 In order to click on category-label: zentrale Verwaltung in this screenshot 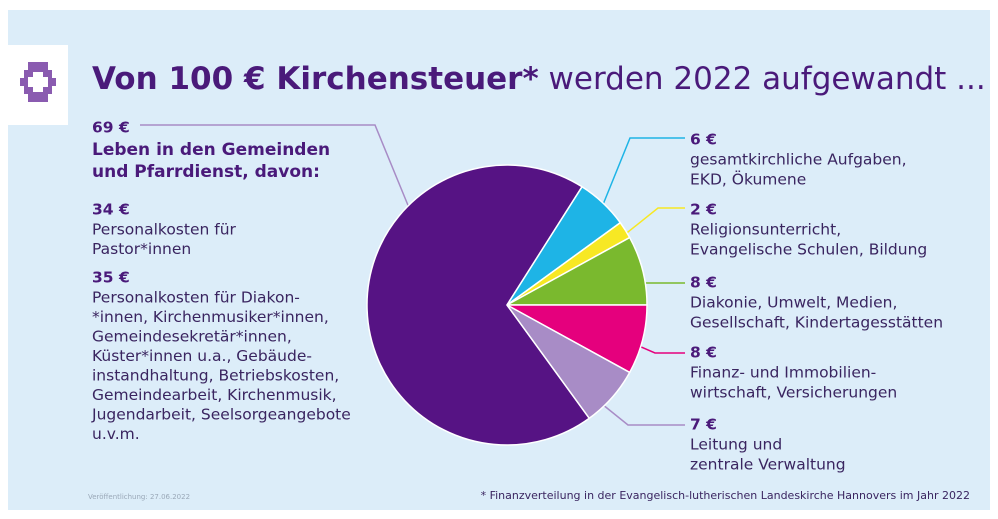, I will do `click(768, 465)`.